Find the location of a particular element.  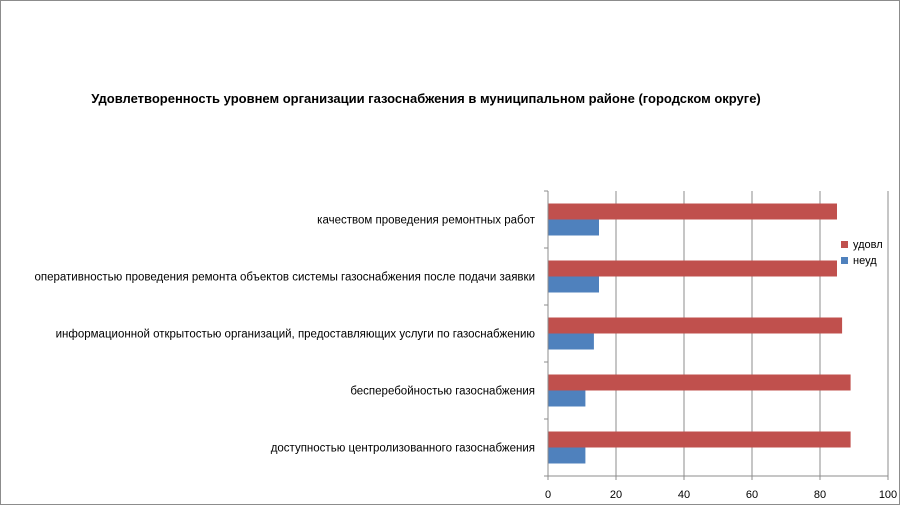

x-tick-label: 100 is located at coordinates (888, 495).